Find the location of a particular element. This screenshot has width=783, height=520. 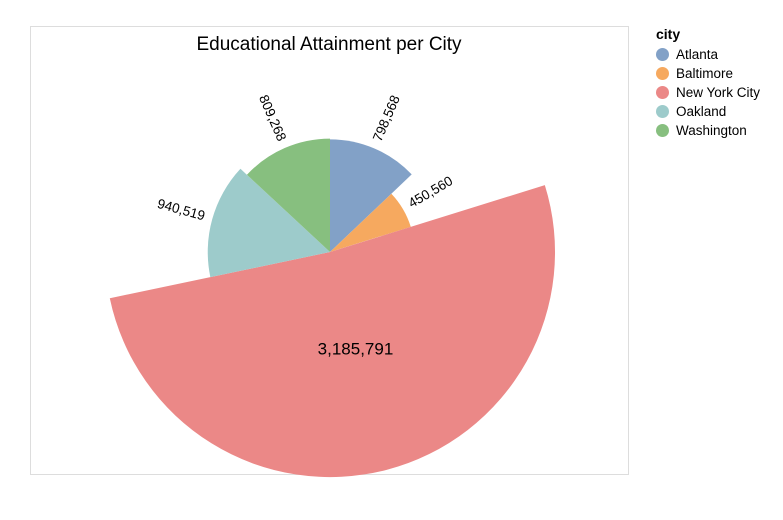

legend-item-baltimore: Baltimore is located at coordinates (708, 73).